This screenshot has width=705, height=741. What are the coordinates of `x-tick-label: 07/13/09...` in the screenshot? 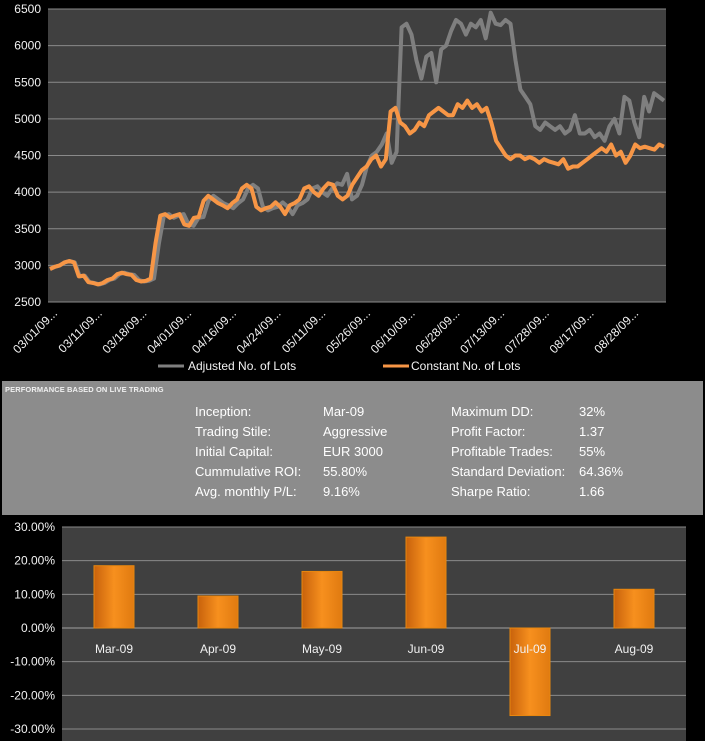 It's located at (482, 331).